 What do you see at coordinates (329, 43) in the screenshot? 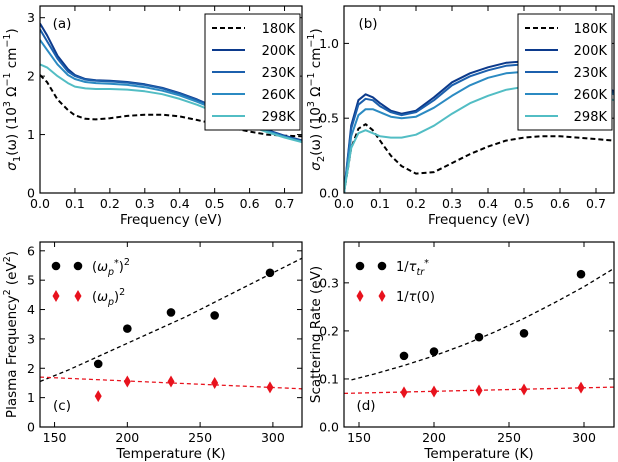
I see `y-tick-label: 1.0` at bounding box center [329, 43].